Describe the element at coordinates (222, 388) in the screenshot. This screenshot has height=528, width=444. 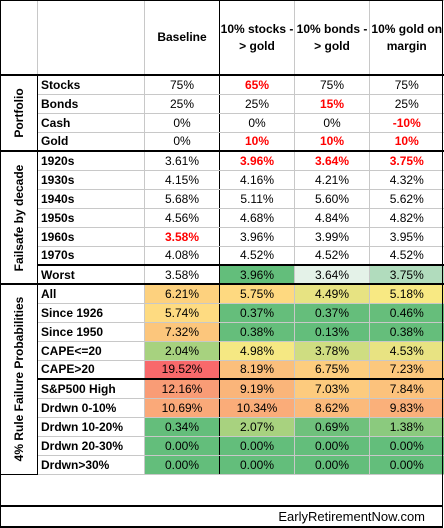
I see `table-row: S&P500 High 12.16% 9.19% 7.03% 7.84%` at that location.